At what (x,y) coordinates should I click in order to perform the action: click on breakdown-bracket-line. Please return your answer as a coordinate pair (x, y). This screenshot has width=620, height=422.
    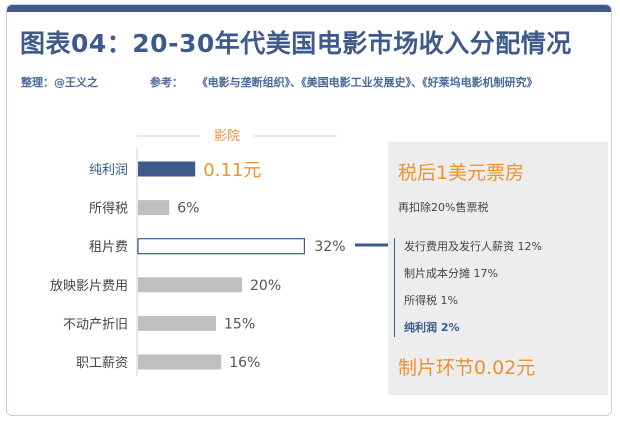
    Looking at the image, I should click on (394, 287).